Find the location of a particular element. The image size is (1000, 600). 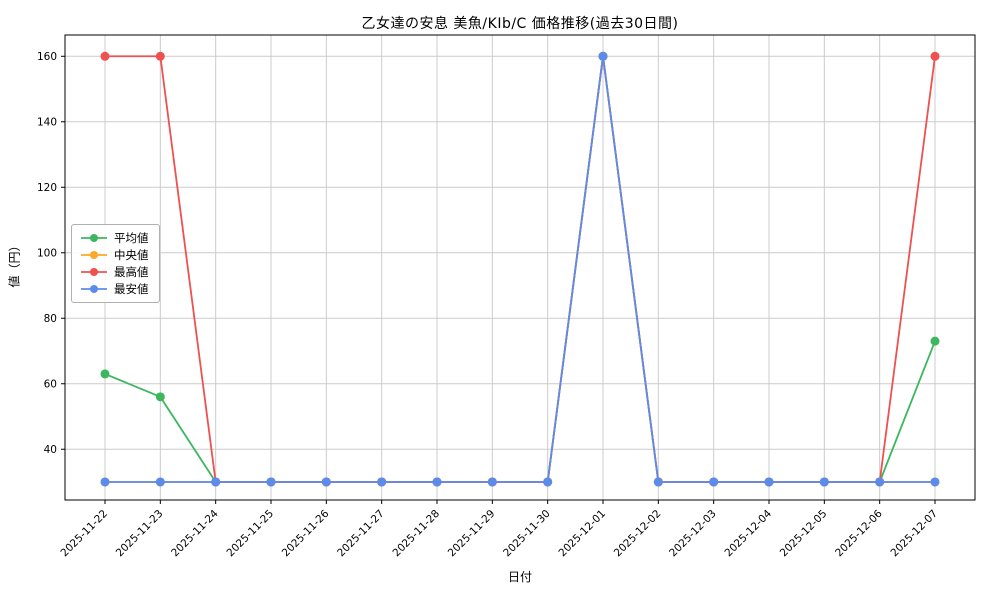

x-tick-label: 2025-12-06 is located at coordinates (859, 533).